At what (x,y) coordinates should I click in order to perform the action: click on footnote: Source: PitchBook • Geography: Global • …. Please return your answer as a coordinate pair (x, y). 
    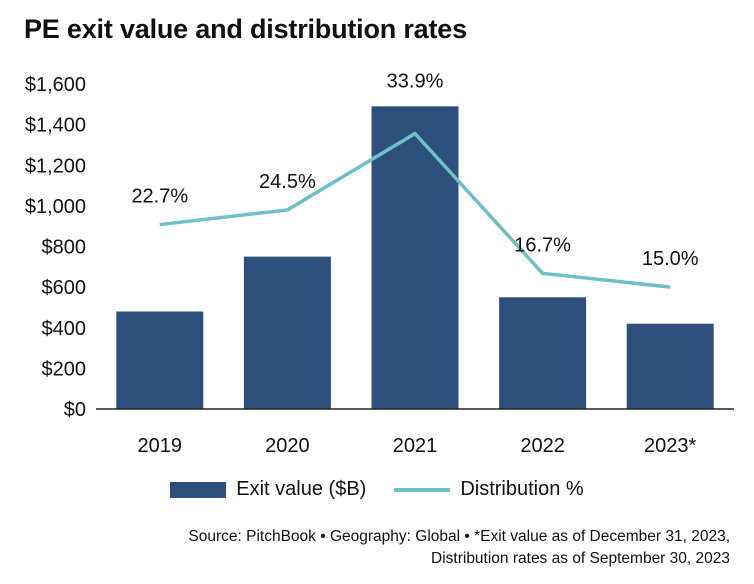
    Looking at the image, I should click on (459, 548).